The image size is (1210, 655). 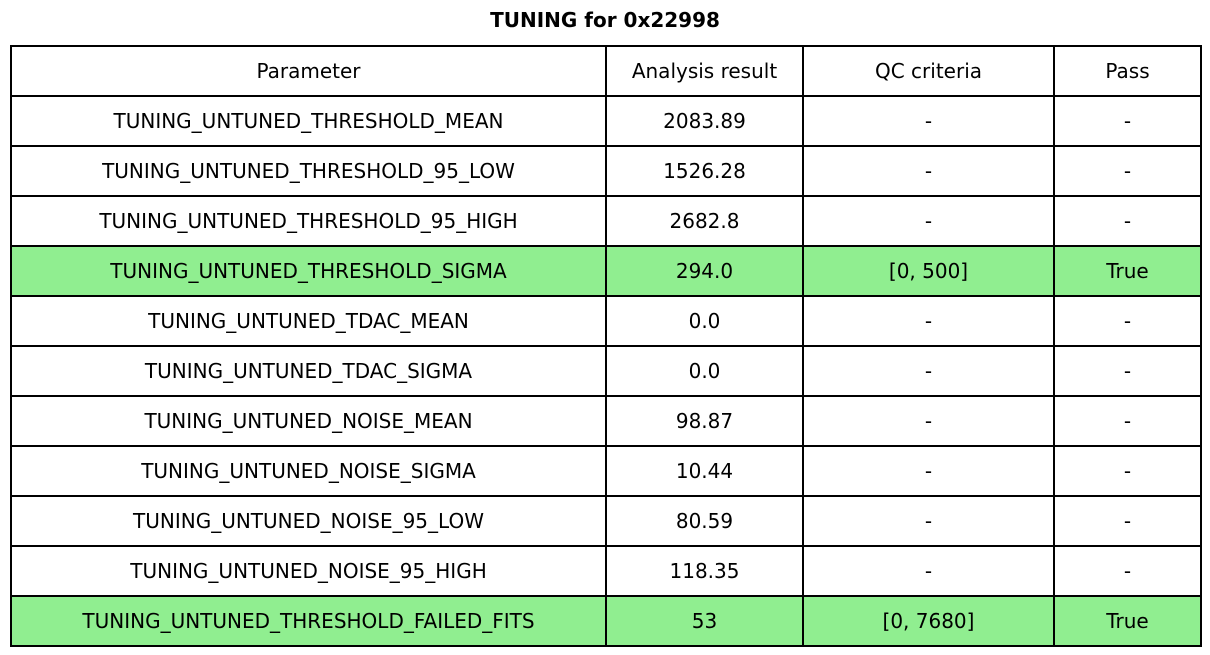 I want to click on table-row: TUNING_UNTUNED_NOISE_95_HIGH 118.35 - -, so click(x=606, y=571).